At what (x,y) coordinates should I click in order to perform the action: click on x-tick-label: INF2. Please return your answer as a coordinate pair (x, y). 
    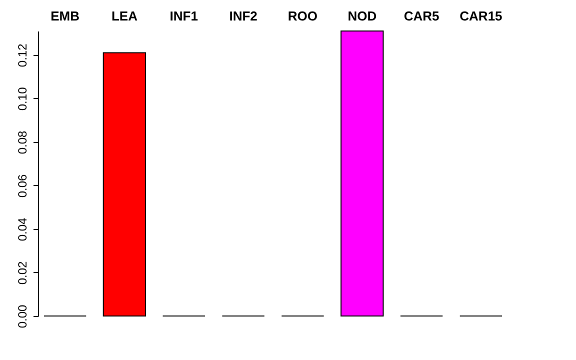
    Looking at the image, I should click on (243, 16).